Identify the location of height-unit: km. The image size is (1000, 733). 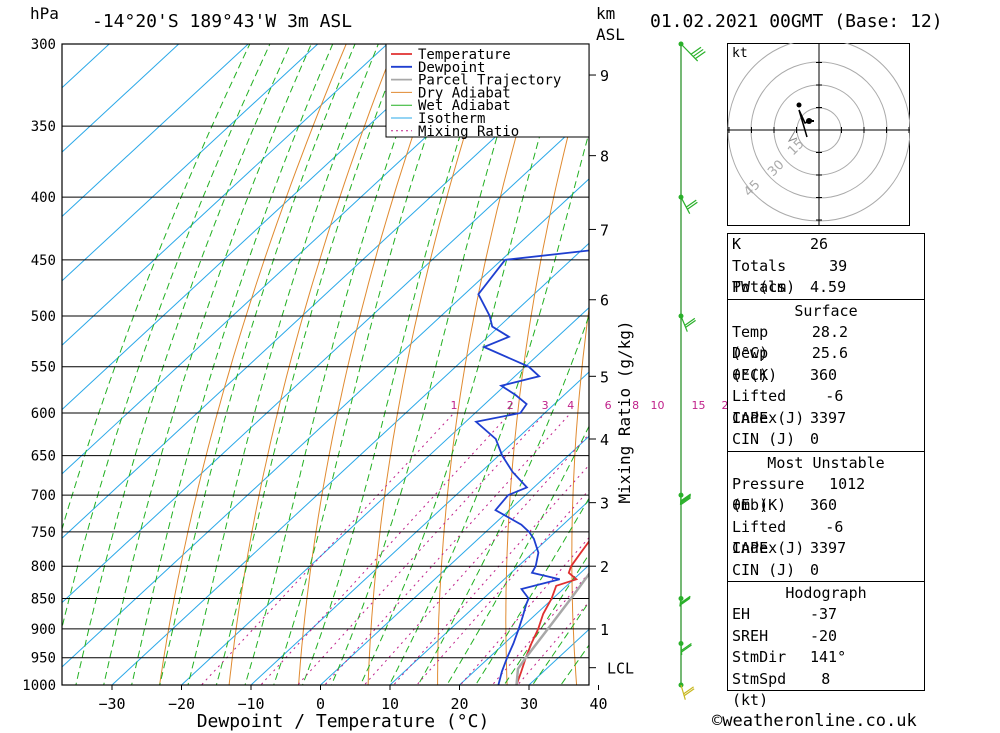
(605, 13).